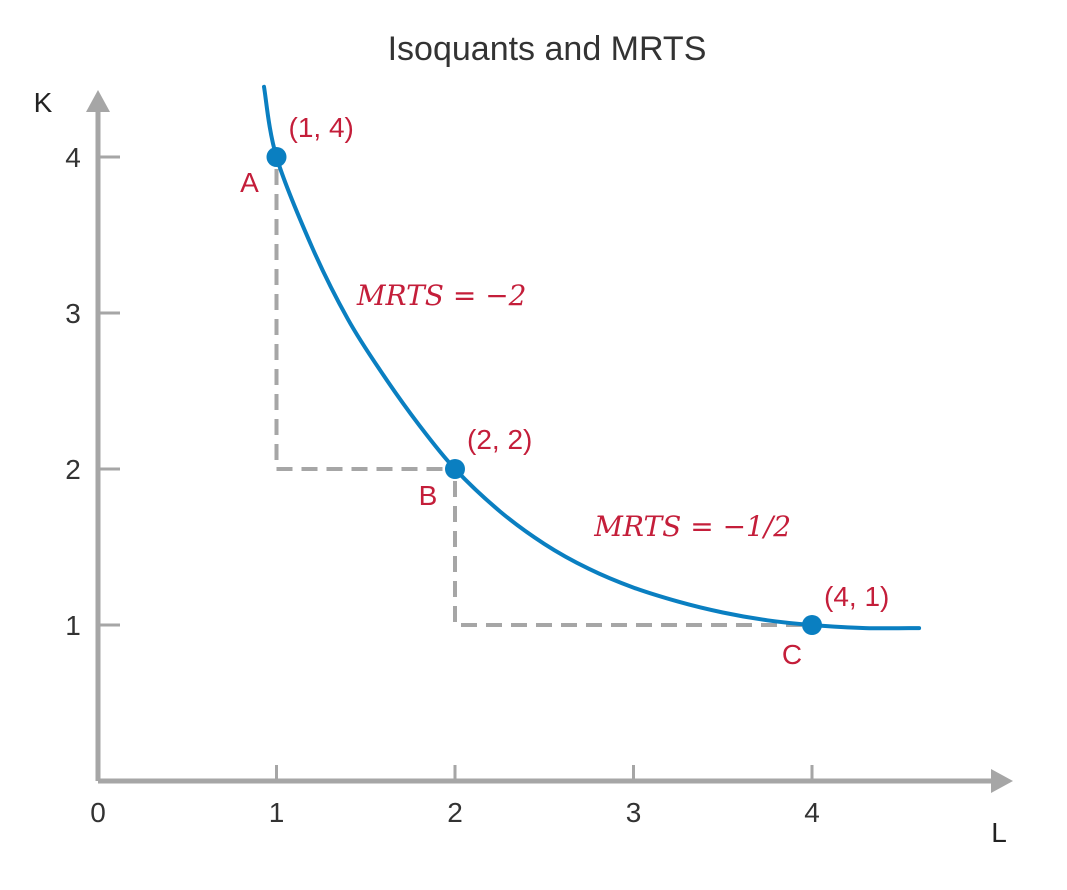  Describe the element at coordinates (634, 812) in the screenshot. I see `x-tick-label: 3` at that location.